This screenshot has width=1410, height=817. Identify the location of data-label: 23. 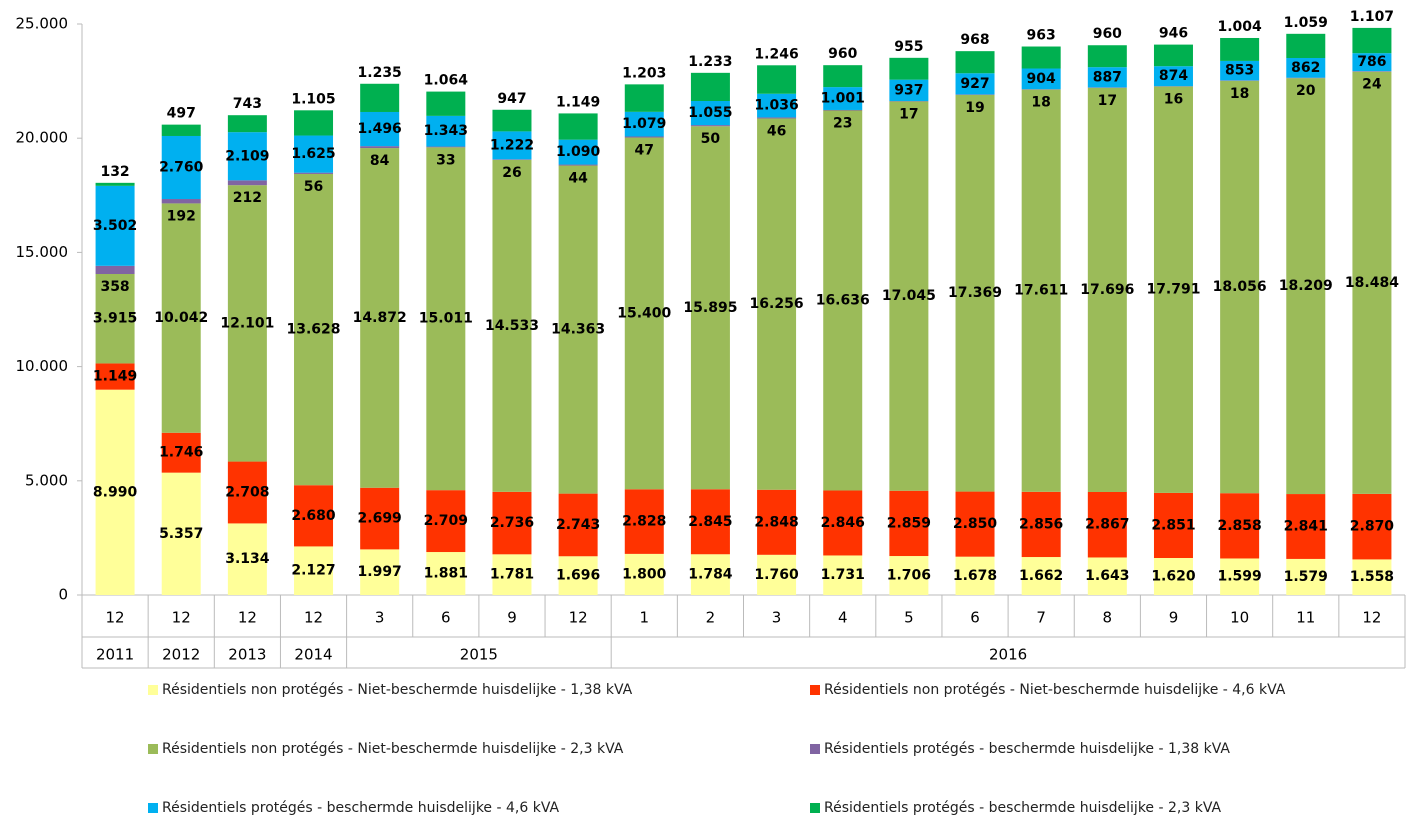
(842, 123).